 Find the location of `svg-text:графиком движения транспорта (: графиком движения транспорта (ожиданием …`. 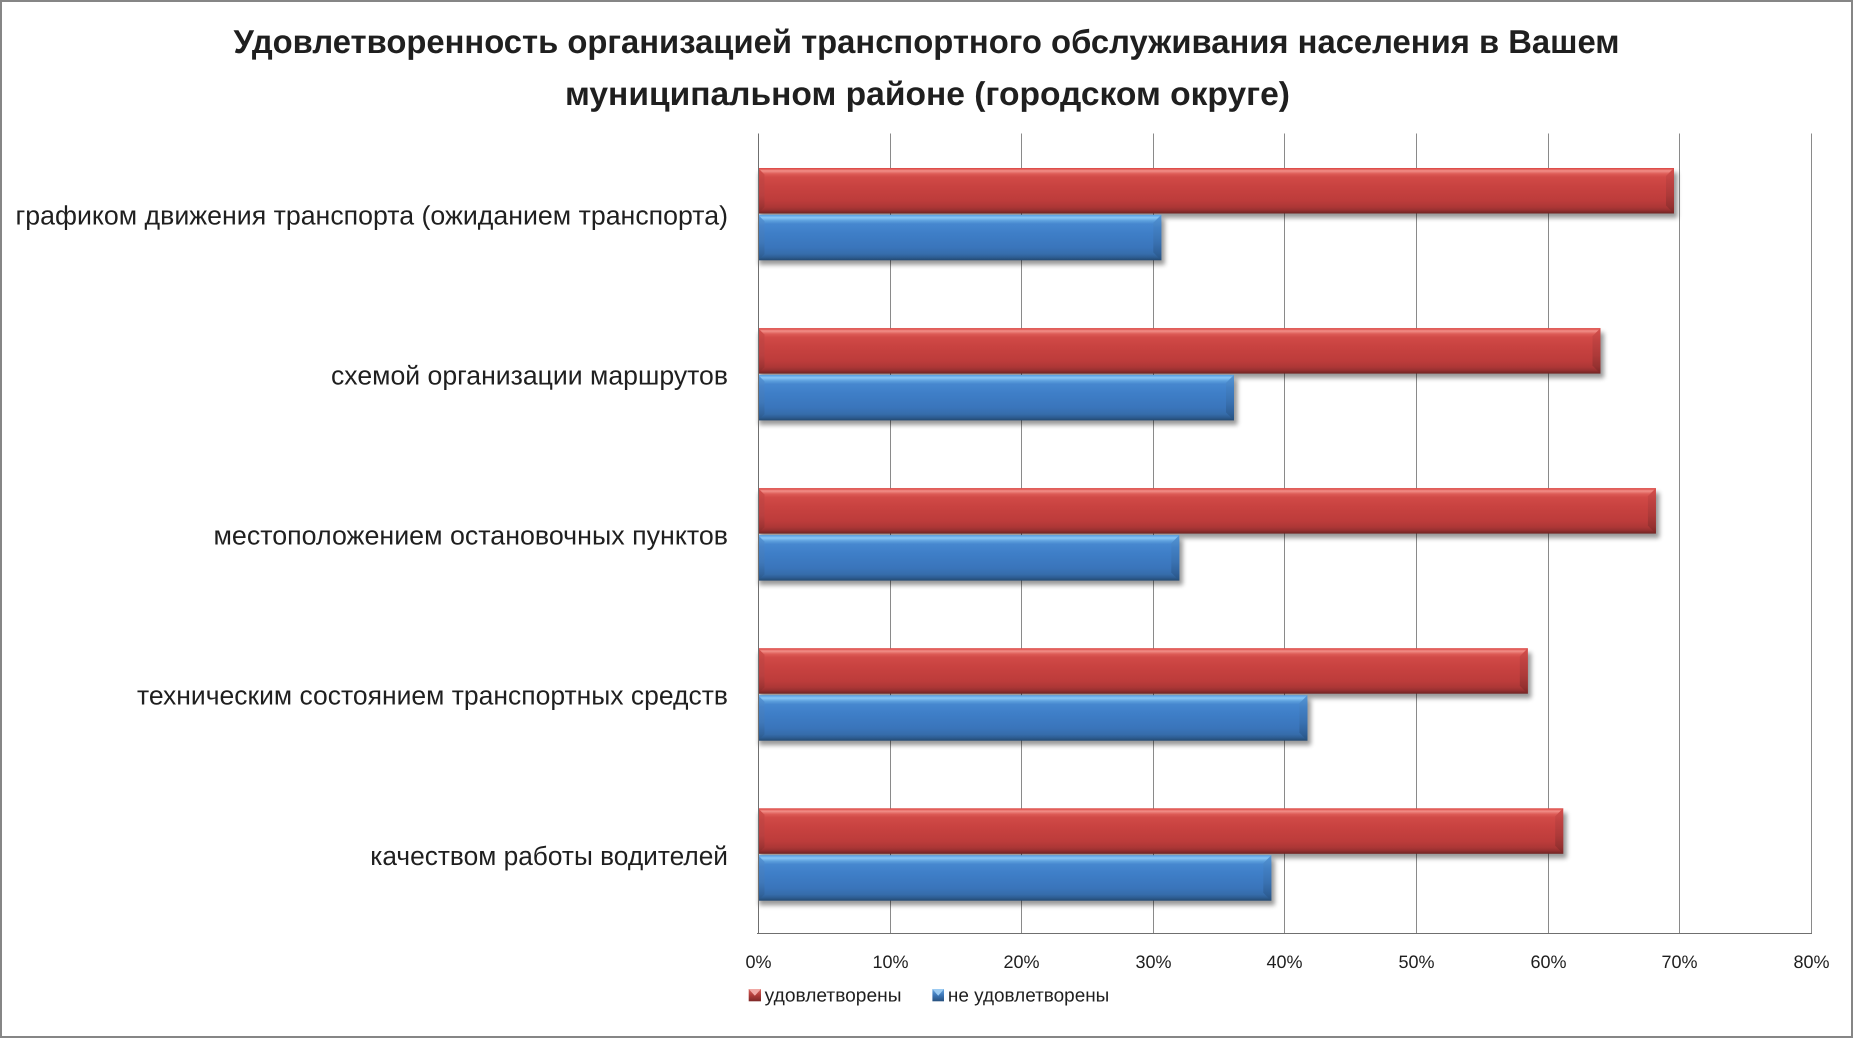

svg-text:графиком движения транспорта (: графиком движения транспорта (ожиданием … is located at coordinates (372, 215).